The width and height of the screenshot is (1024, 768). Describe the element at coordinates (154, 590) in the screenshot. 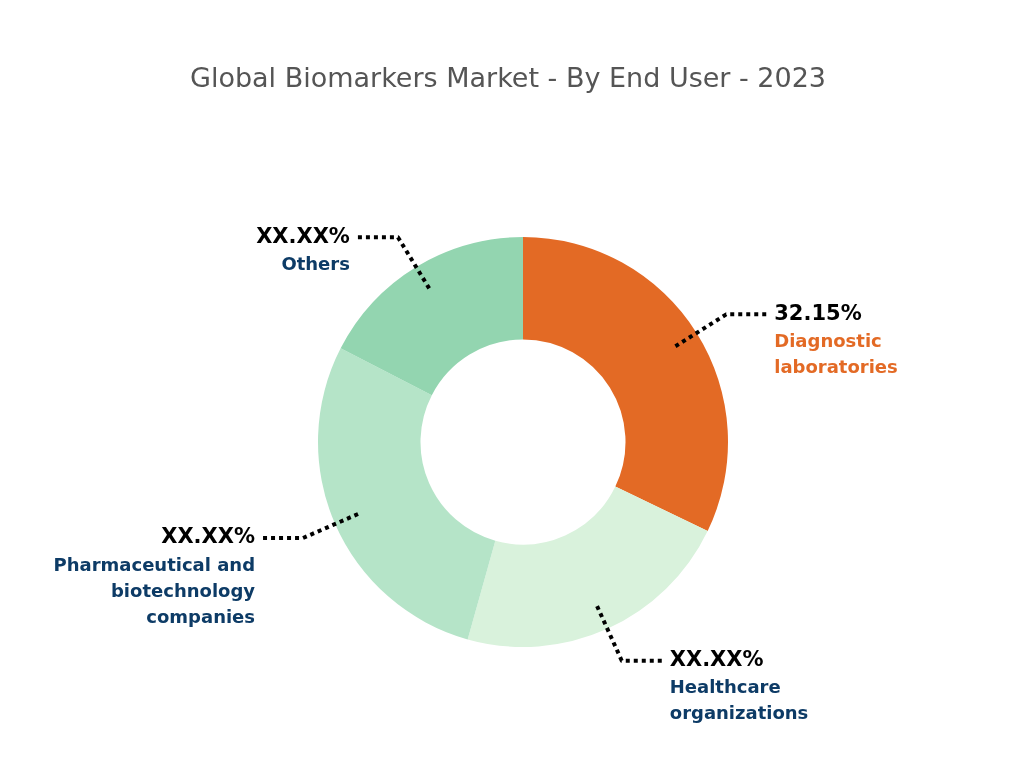

I see `slice-label: Pharmaceutical and biotechnology companies` at that location.